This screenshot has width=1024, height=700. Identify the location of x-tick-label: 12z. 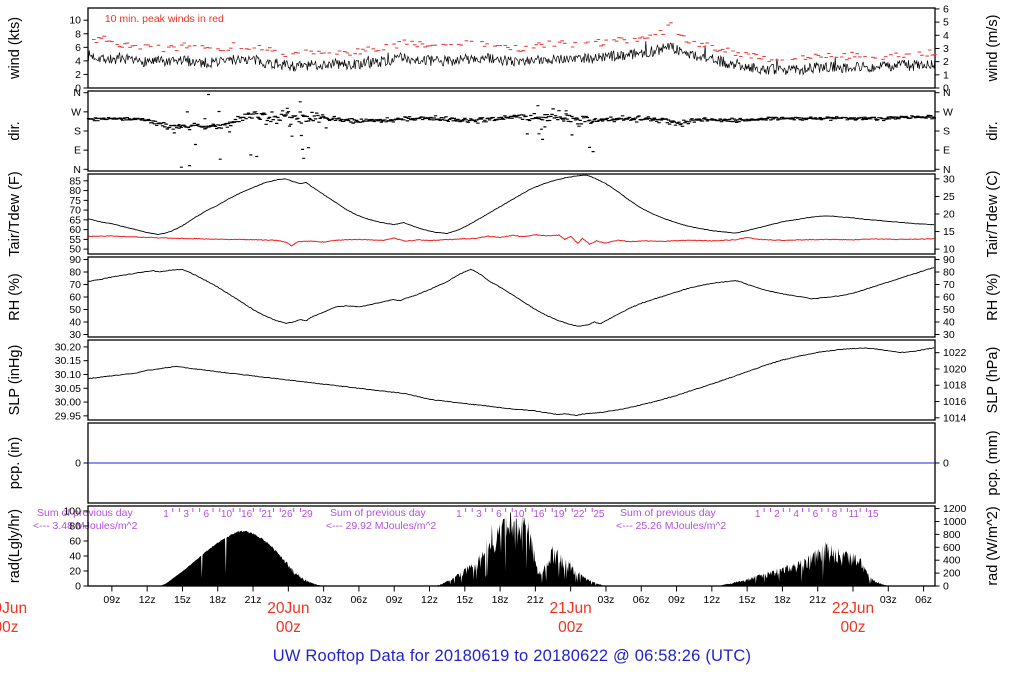
(711, 600).